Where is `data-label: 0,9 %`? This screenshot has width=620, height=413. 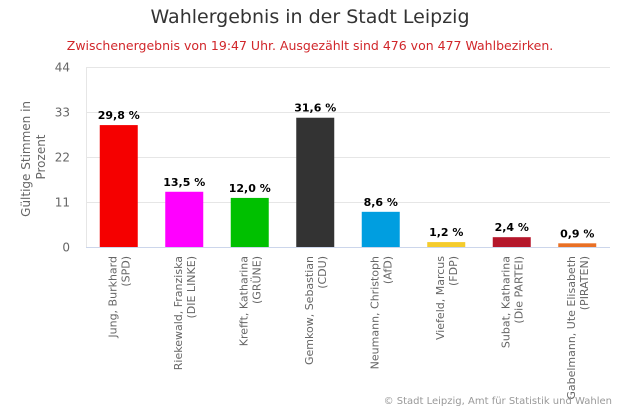 data-label: 0,9 % is located at coordinates (577, 233).